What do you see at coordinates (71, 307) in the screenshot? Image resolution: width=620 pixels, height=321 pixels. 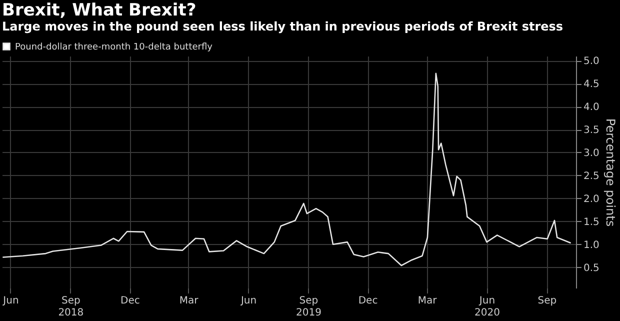 I see `x-tick-label: Sep 2018` at bounding box center [71, 307].